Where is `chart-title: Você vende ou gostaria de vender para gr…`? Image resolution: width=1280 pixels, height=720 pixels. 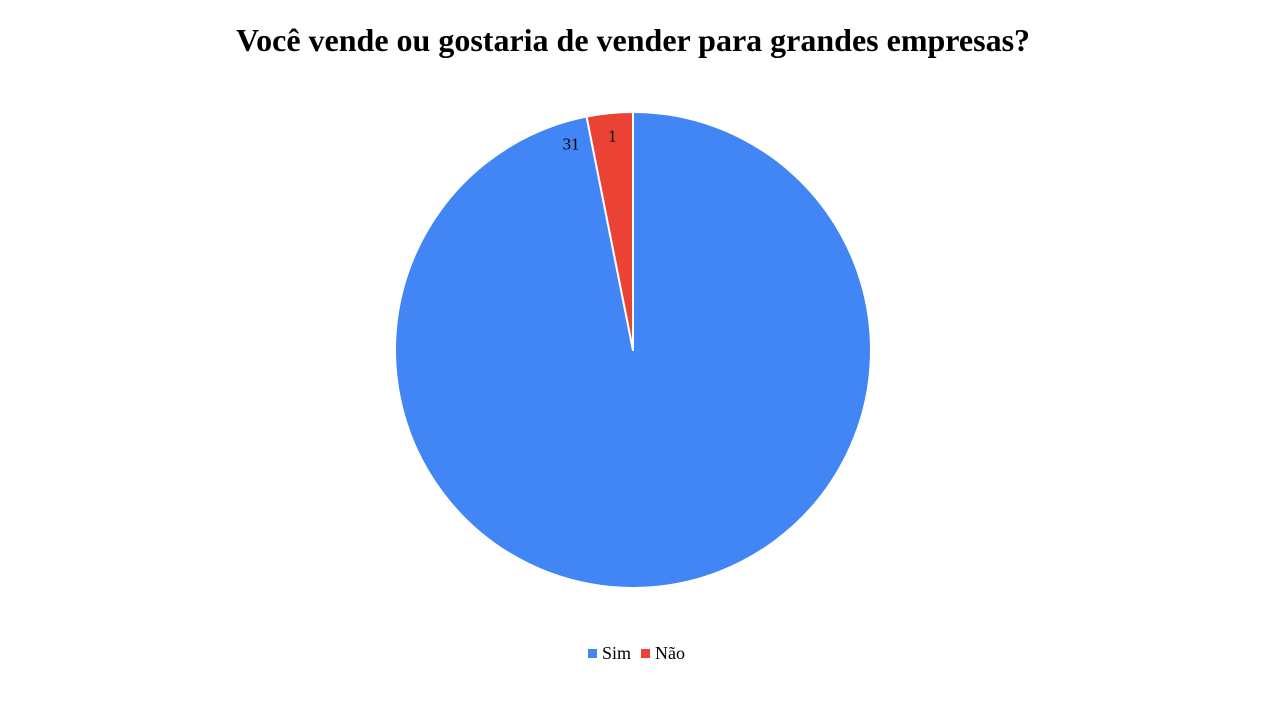
chart-title: Você vende ou gostaria de vender para gr… is located at coordinates (633, 40).